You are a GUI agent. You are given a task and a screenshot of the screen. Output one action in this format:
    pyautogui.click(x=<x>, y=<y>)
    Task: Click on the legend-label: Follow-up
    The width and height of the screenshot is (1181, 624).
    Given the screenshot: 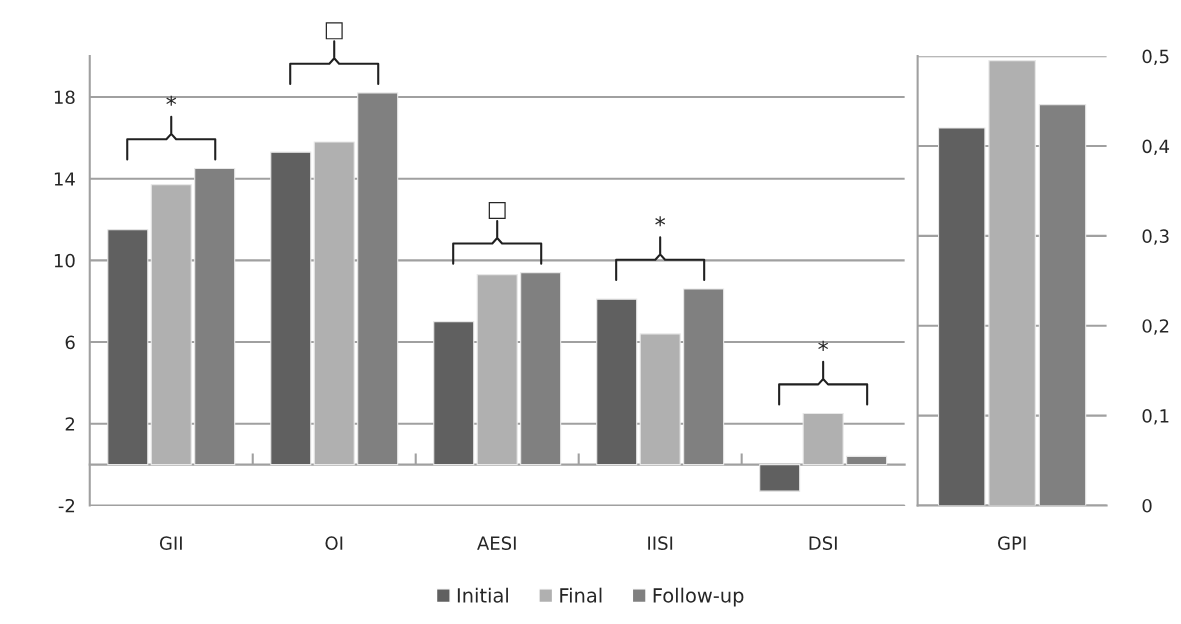 What is the action you would take?
    pyautogui.click(x=698, y=597)
    